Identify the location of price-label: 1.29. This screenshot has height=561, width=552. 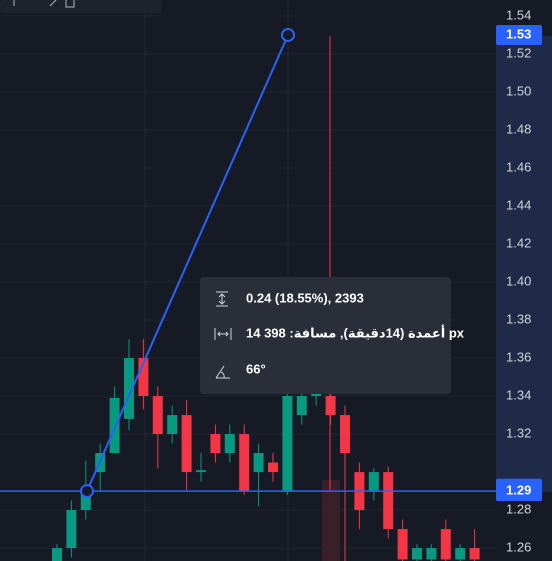
(518, 490).